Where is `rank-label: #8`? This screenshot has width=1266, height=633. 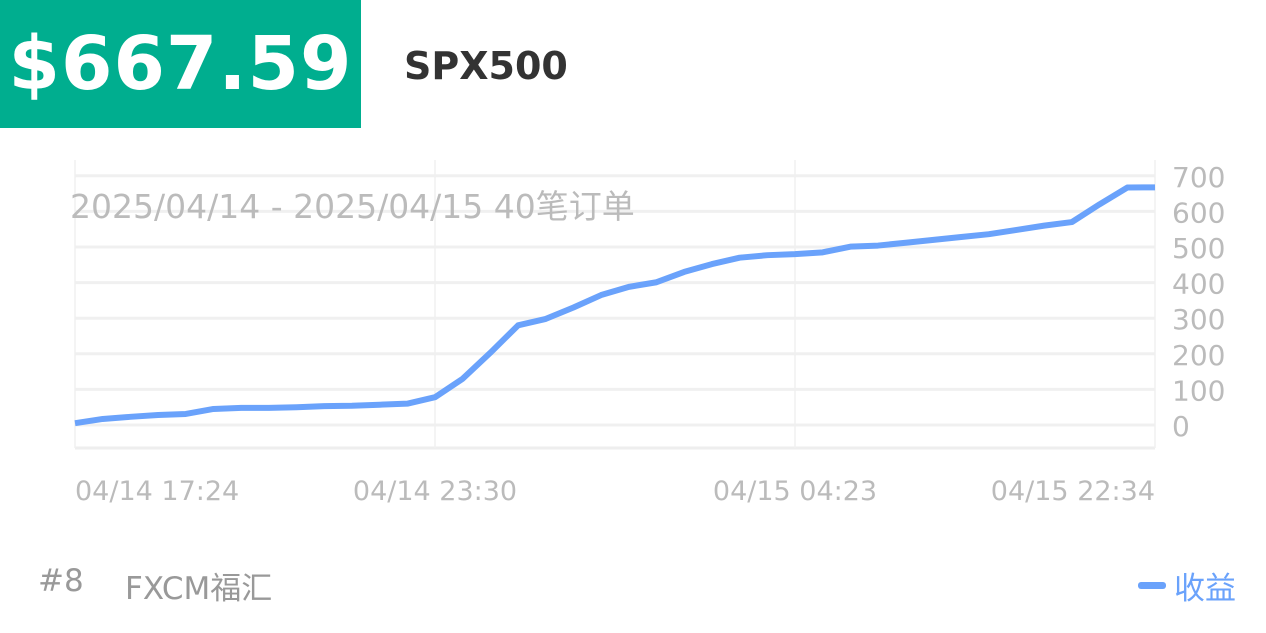 rank-label: #8 is located at coordinates (61, 581).